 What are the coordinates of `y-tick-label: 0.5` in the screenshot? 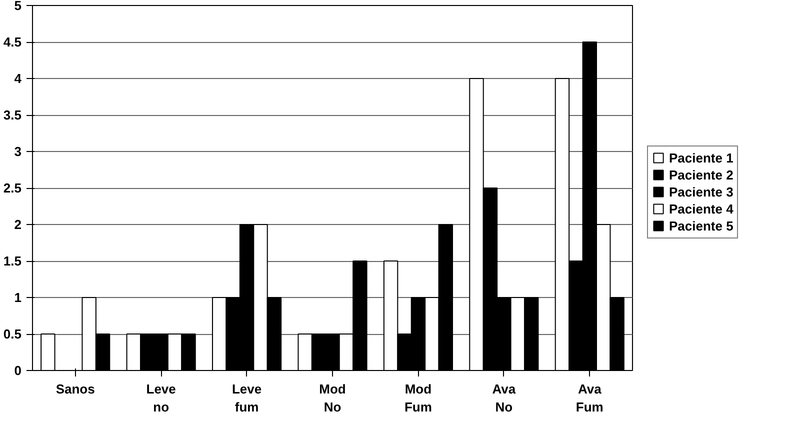 It's located at (12, 334).